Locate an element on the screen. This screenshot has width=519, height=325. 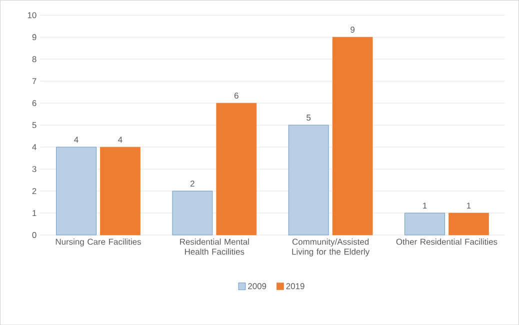
legend-label: 2009 is located at coordinates (257, 286).